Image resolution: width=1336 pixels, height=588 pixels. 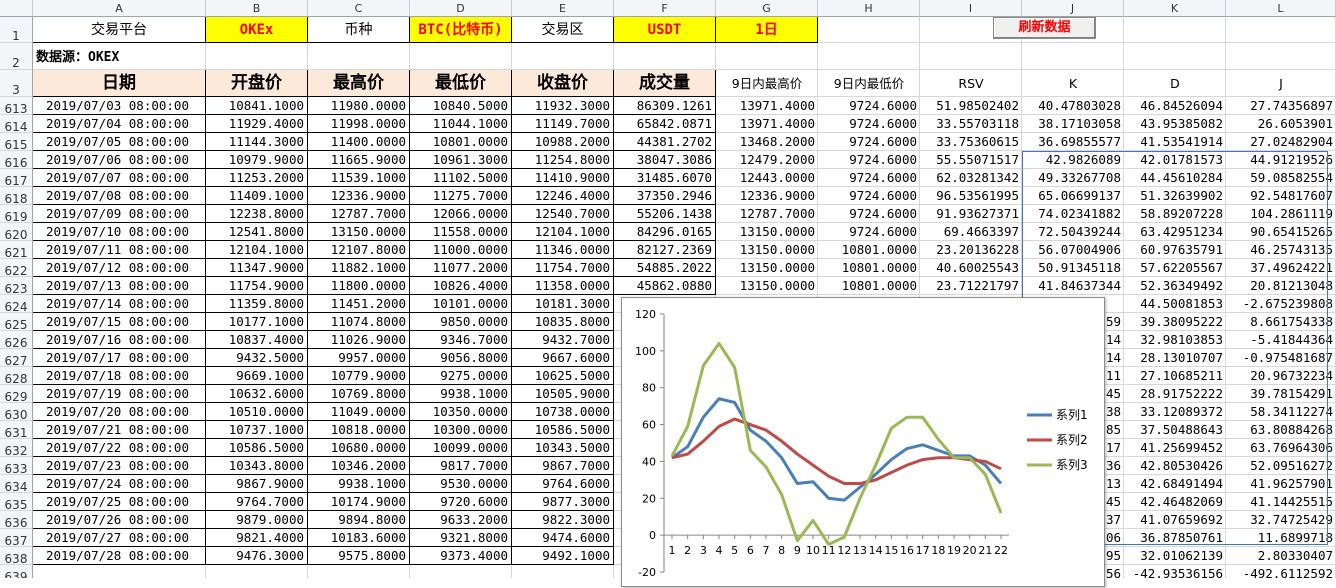 I want to click on cell-open: 10343.8000, so click(x=257, y=466).